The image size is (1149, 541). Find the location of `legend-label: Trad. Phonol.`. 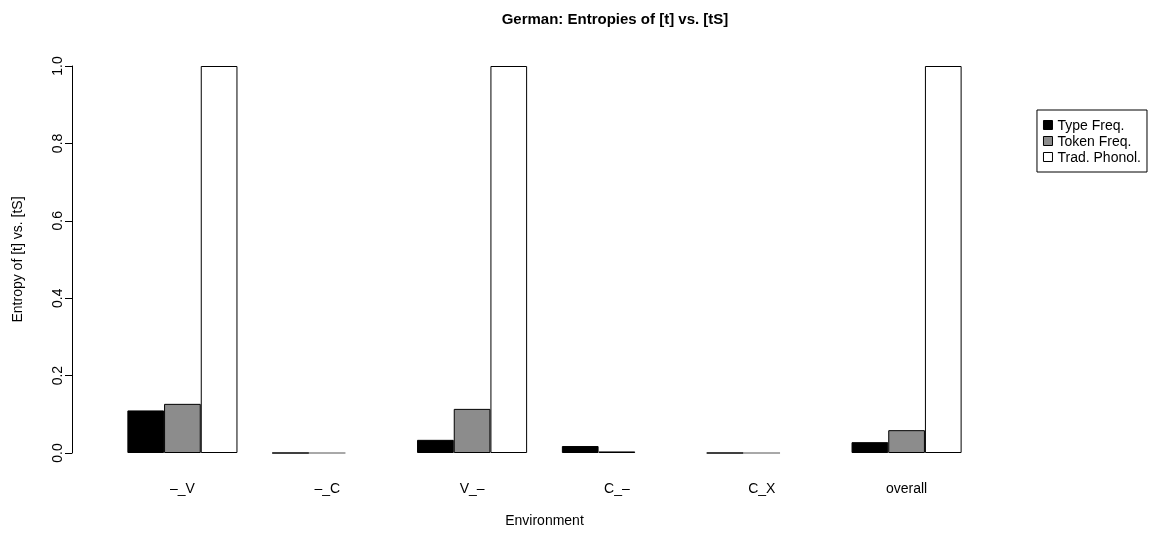

legend-label: Trad. Phonol. is located at coordinates (1099, 157).